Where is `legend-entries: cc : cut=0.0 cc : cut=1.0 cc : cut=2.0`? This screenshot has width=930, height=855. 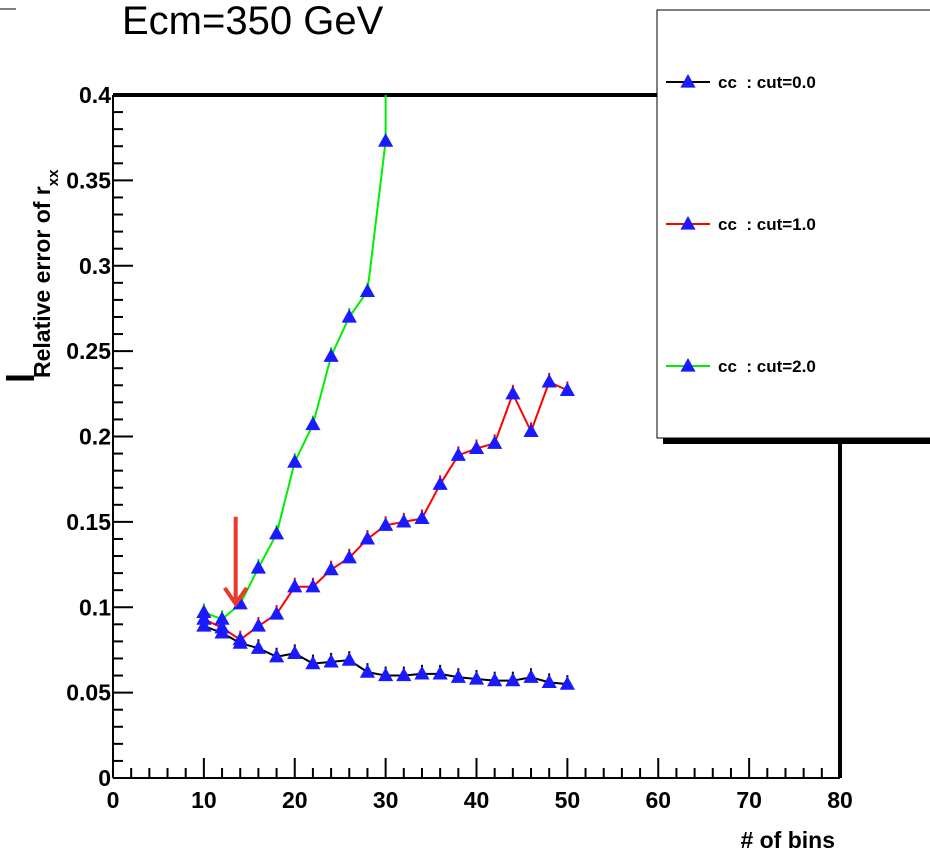 legend-entries: cc : cut=0.0 cc : cut=1.0 cc : cut=2.0 is located at coordinates (741, 224).